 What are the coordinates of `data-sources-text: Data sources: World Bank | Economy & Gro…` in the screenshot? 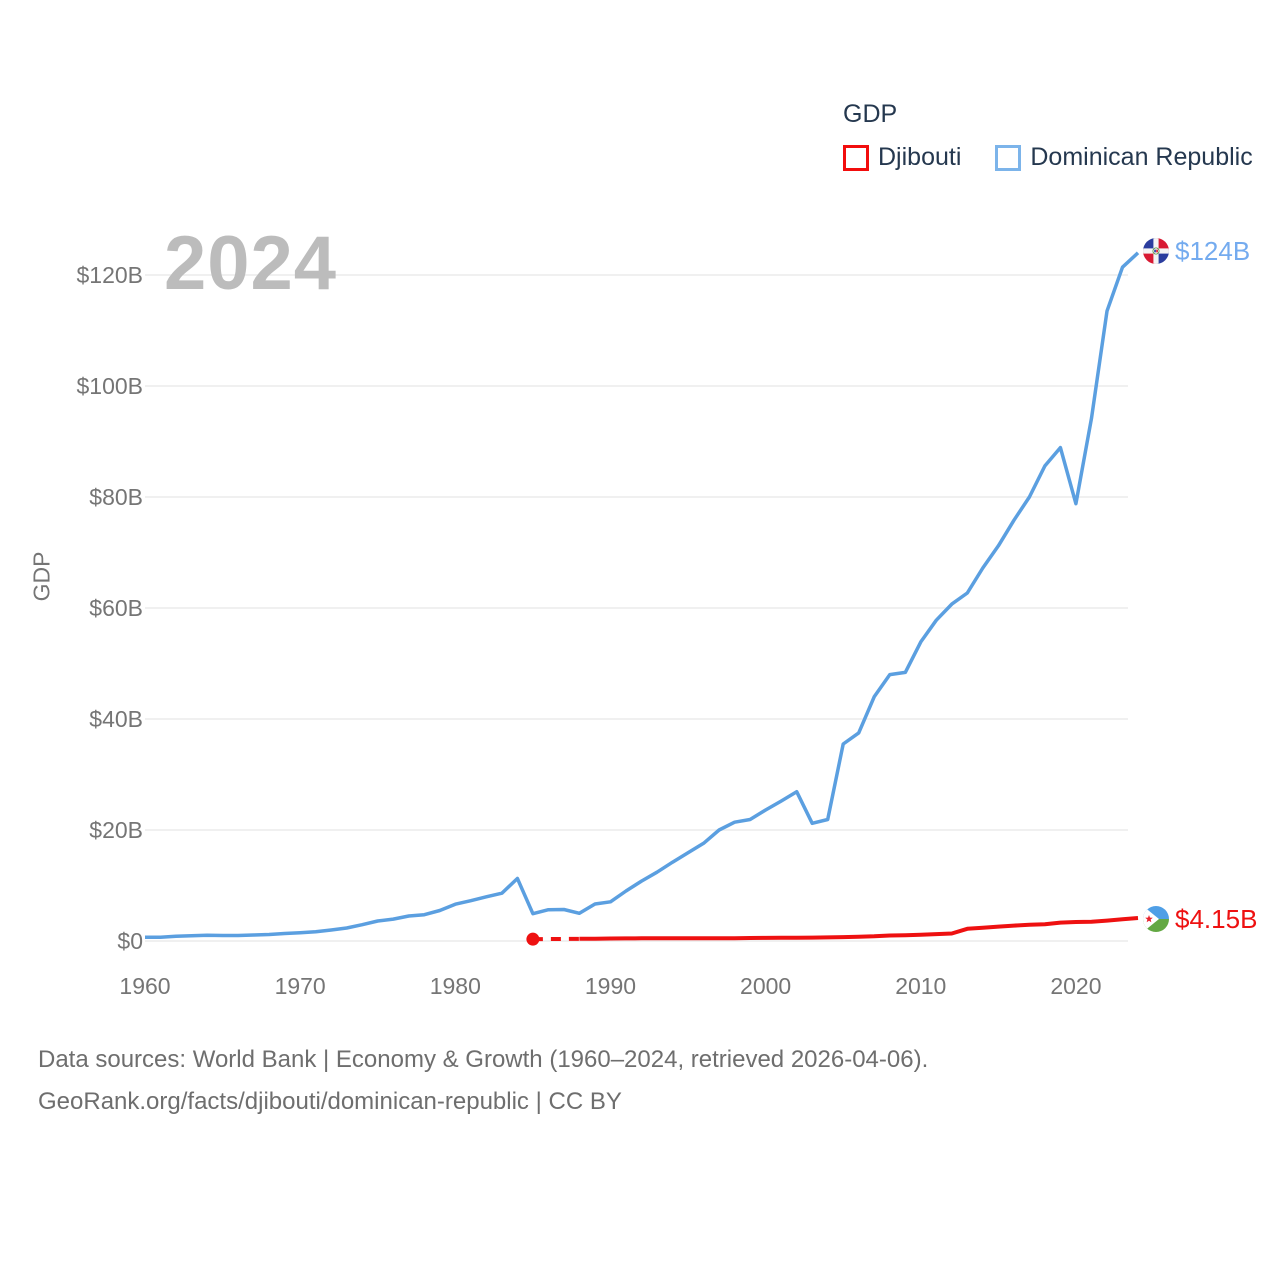 It's located at (483, 1059).